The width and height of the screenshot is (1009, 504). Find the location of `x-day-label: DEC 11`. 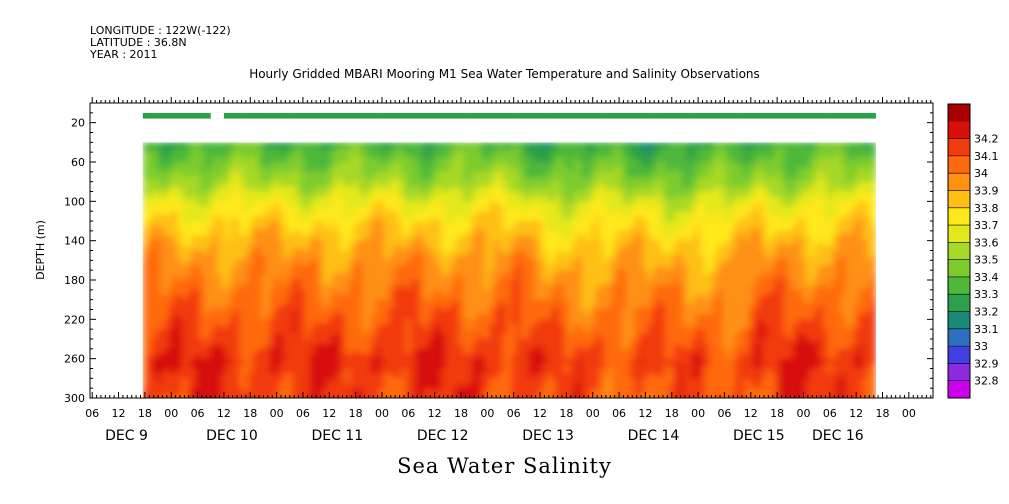

x-day-label: DEC 11 is located at coordinates (337, 436).